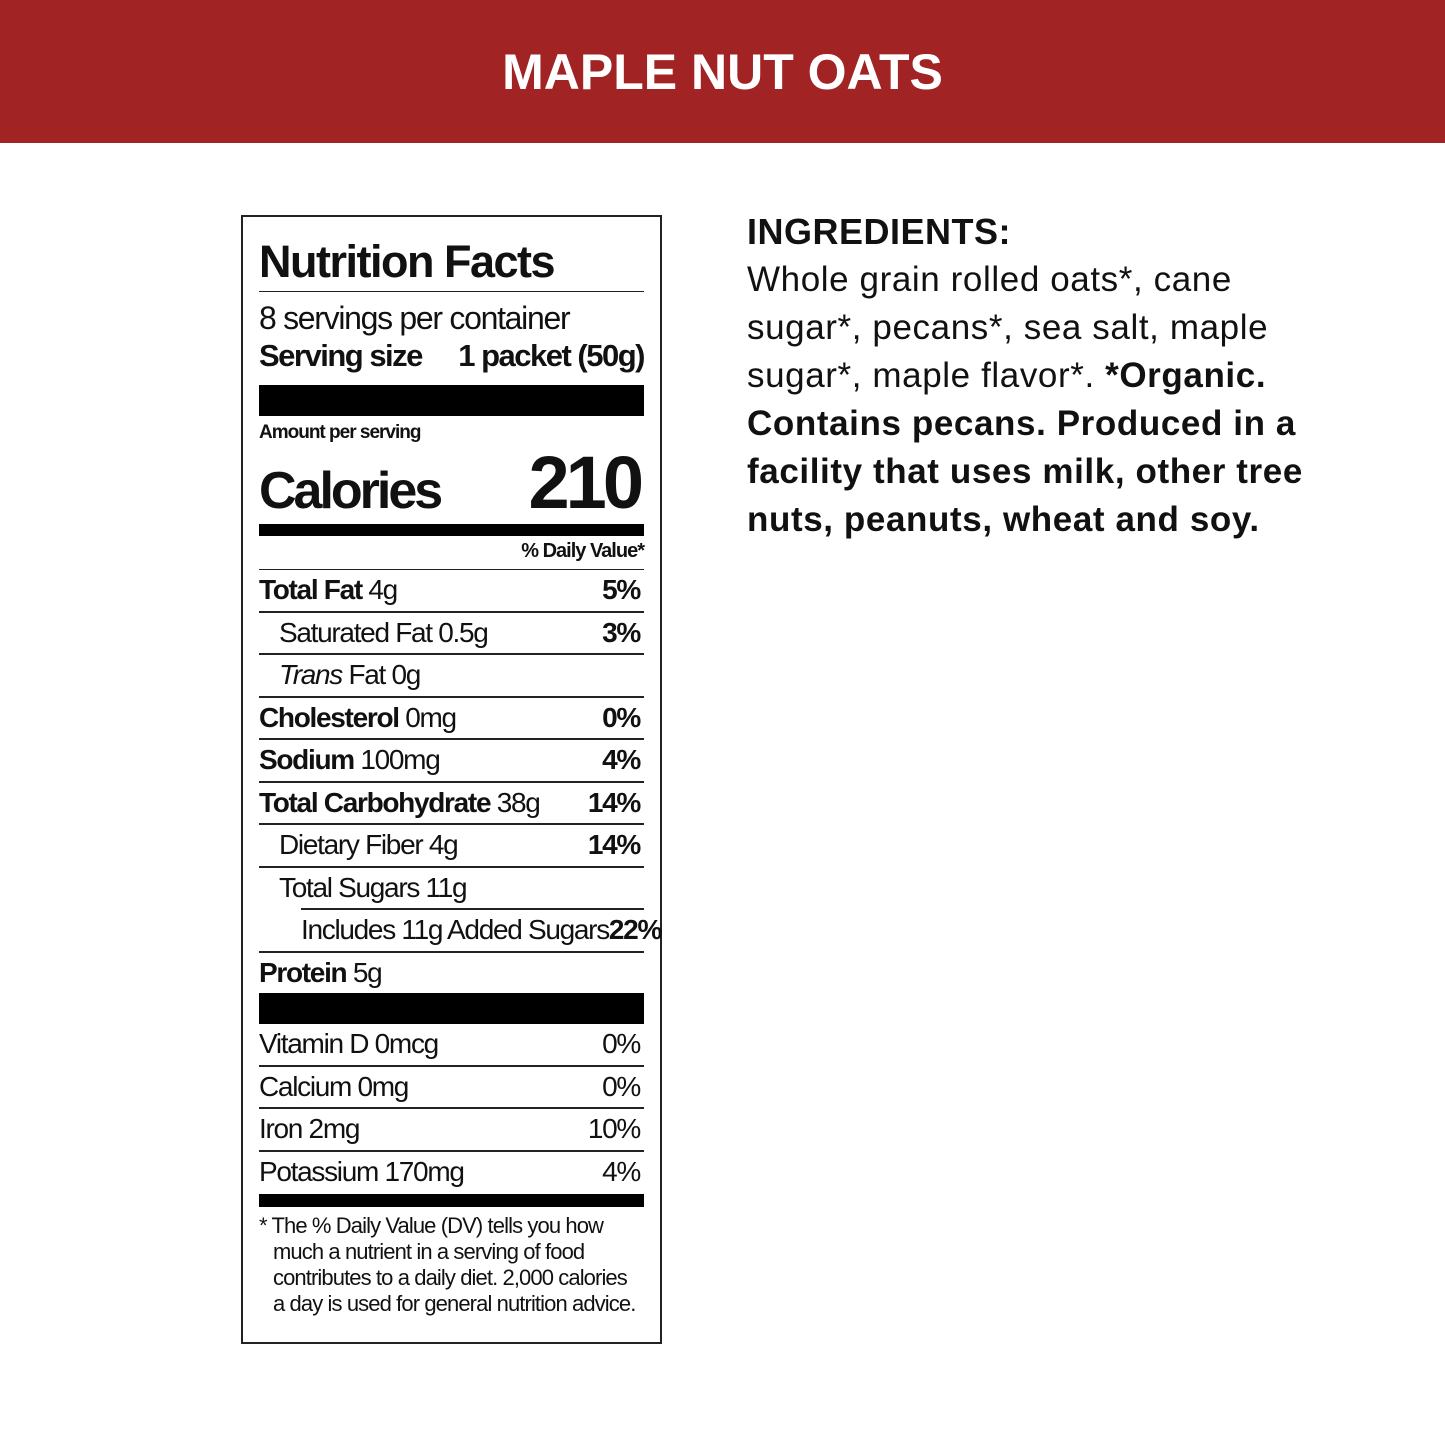  I want to click on nutrient-name: Cholesterol, so click(329, 717).